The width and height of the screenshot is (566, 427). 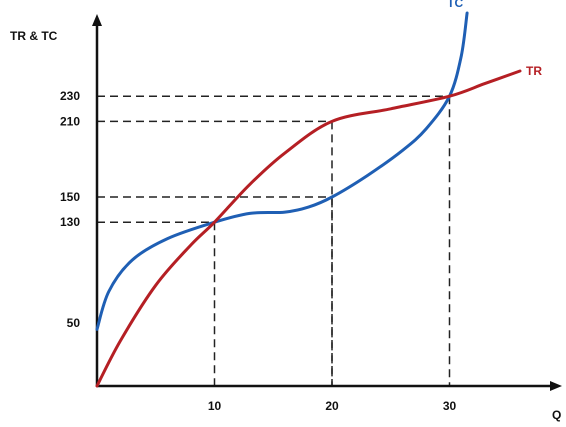 What do you see at coordinates (556, 415) in the screenshot?
I see `x-axis-label: Q` at bounding box center [556, 415].